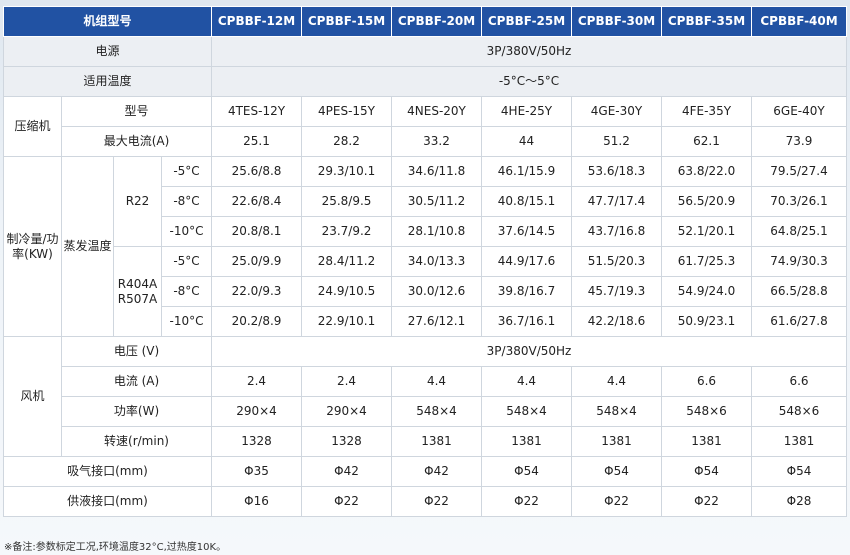  What do you see at coordinates (799, 501) in the screenshot?
I see `liquid-value: Φ28` at bounding box center [799, 501].